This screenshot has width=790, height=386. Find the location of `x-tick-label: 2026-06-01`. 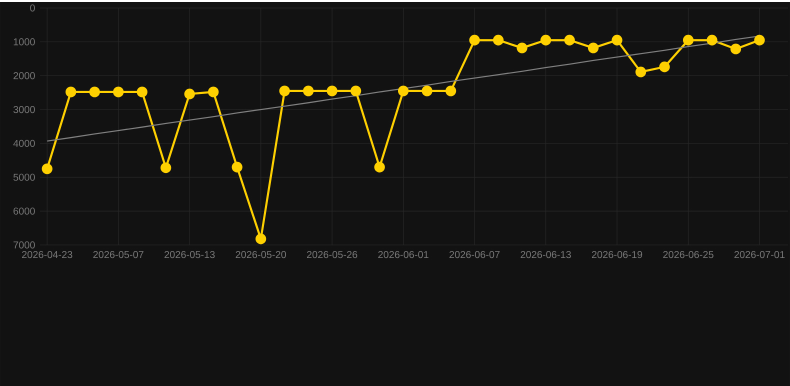

x-tick-label: 2026-06-01 is located at coordinates (403, 254).